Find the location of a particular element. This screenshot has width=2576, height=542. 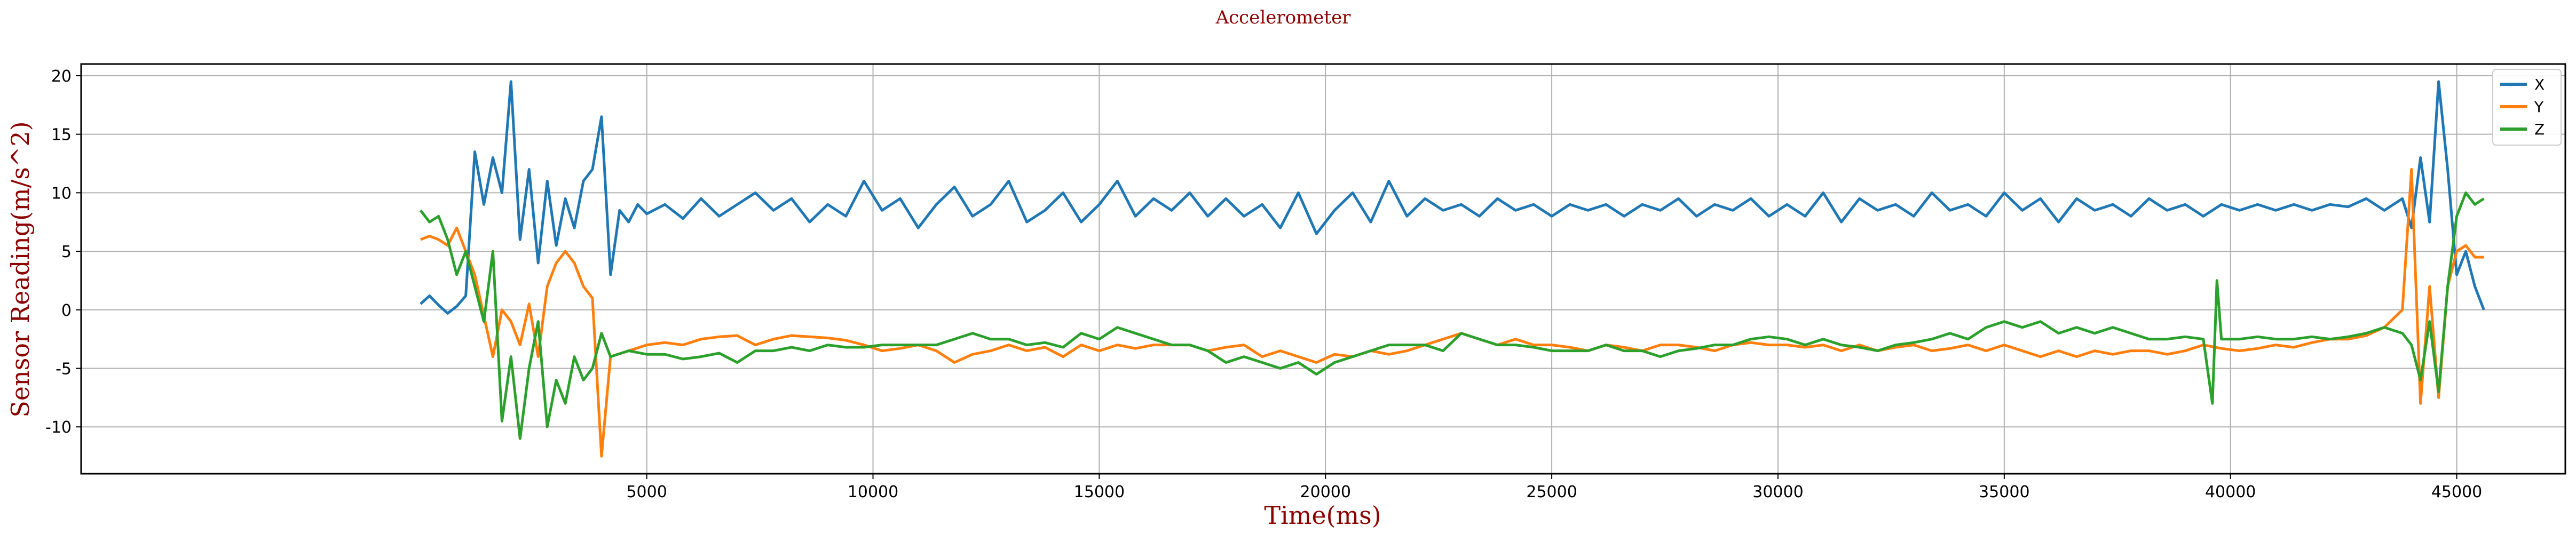

y-tick-label: 20 is located at coordinates (61, 76).